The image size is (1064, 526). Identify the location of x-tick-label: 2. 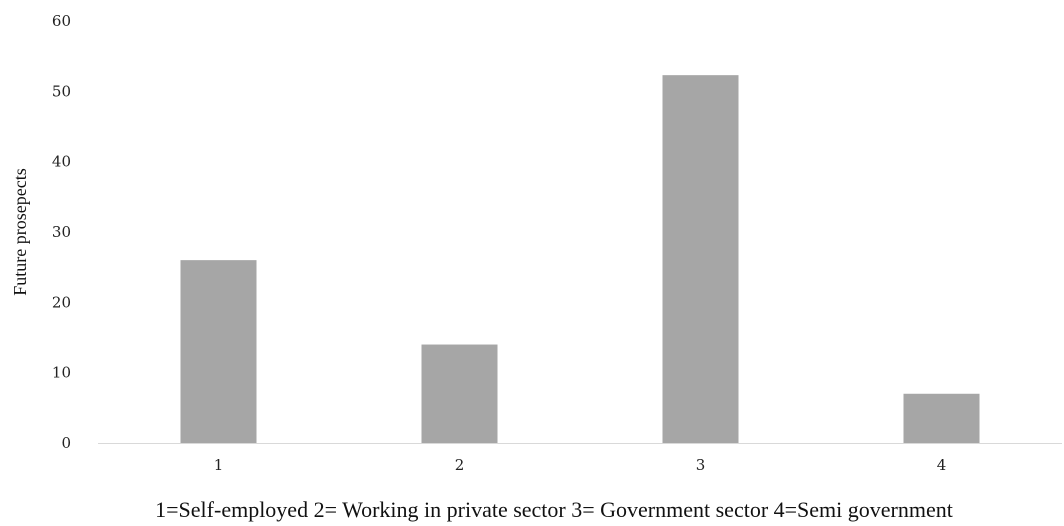
(460, 465).